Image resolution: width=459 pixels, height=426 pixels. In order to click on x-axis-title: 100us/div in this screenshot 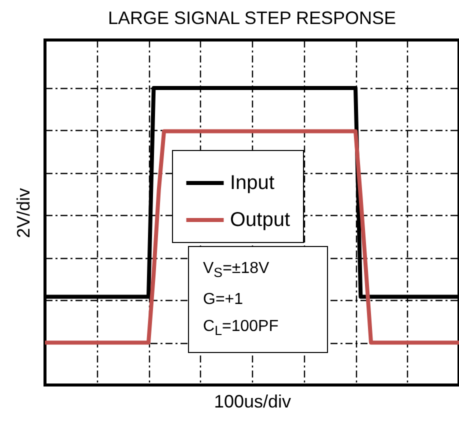, I will do `click(253, 402)`.